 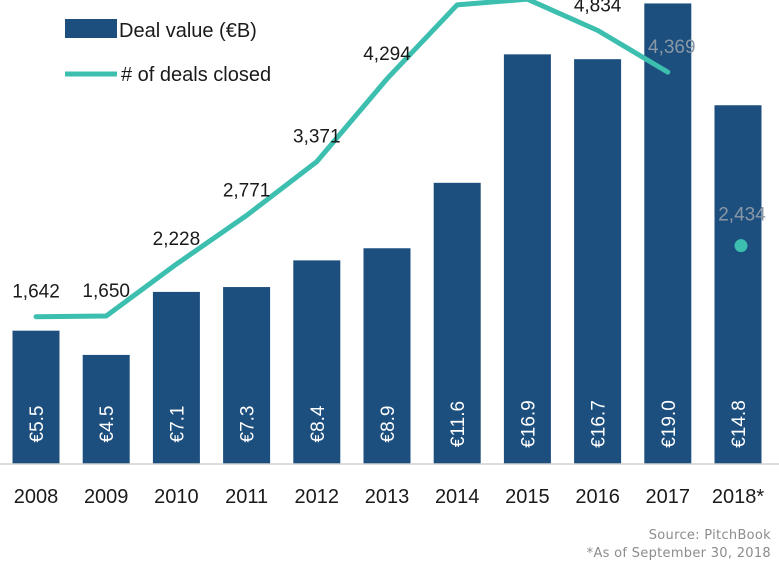 What do you see at coordinates (458, 424) in the screenshot?
I see `bar-value-label: €11.6` at bounding box center [458, 424].